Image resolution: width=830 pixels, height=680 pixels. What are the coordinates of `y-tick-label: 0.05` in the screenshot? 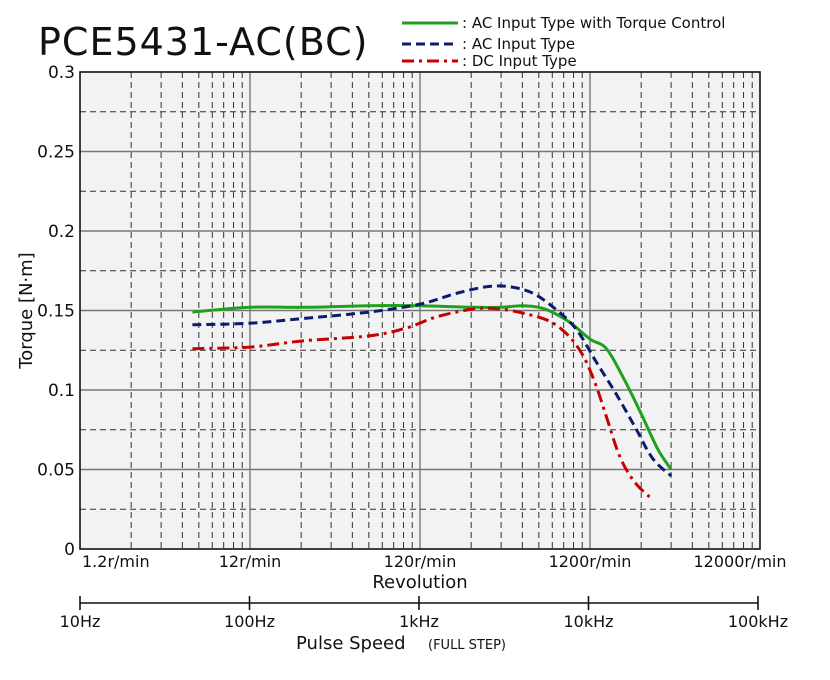 It's located at (56, 471).